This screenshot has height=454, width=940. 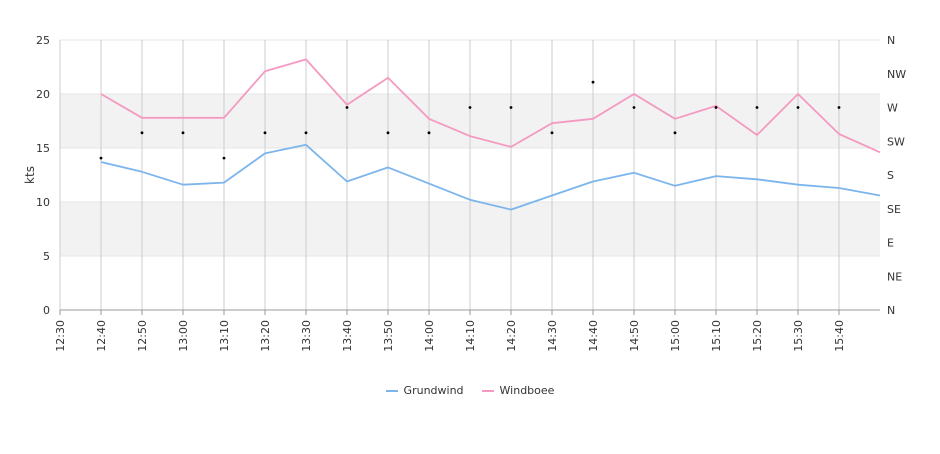 What do you see at coordinates (896, 74) in the screenshot?
I see `right-axis-label: NW` at bounding box center [896, 74].